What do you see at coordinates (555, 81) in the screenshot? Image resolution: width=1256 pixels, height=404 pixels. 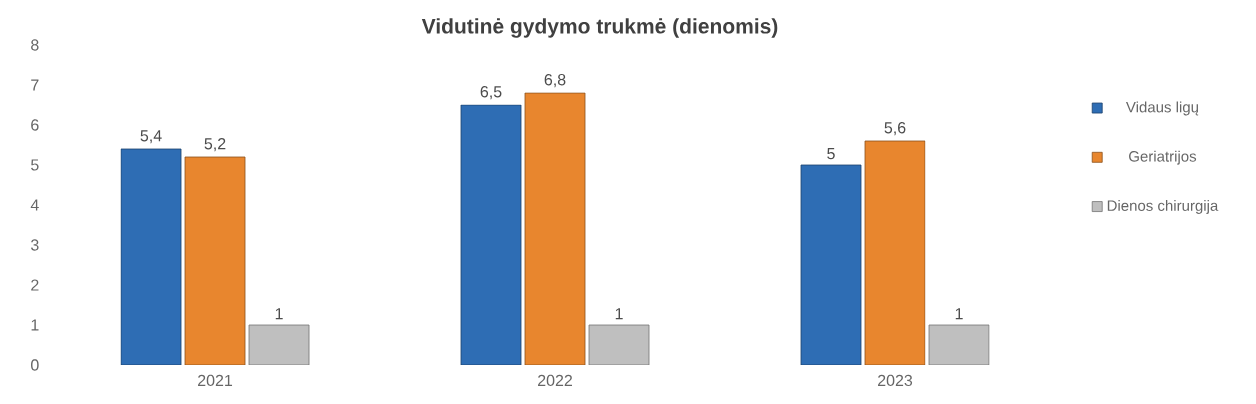 I see `data-label: 6,8` at bounding box center [555, 81].